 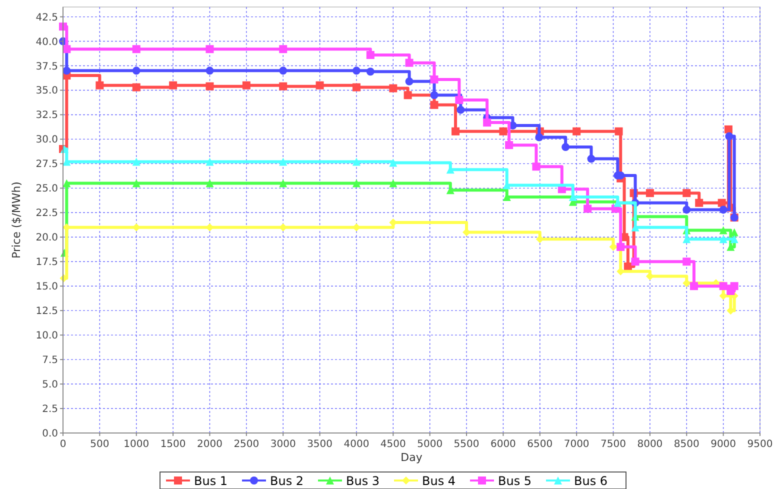 I want to click on x-tick-label: 6000, so click(x=503, y=444).